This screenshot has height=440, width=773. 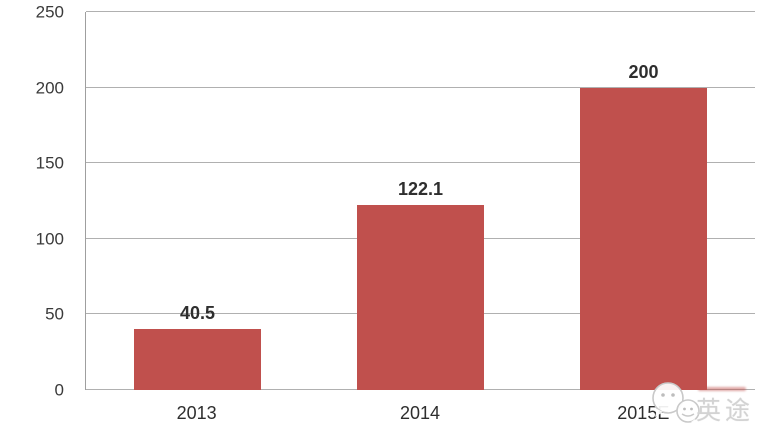 What do you see at coordinates (49, 163) in the screenshot?
I see `y-tick-label: 150` at bounding box center [49, 163].